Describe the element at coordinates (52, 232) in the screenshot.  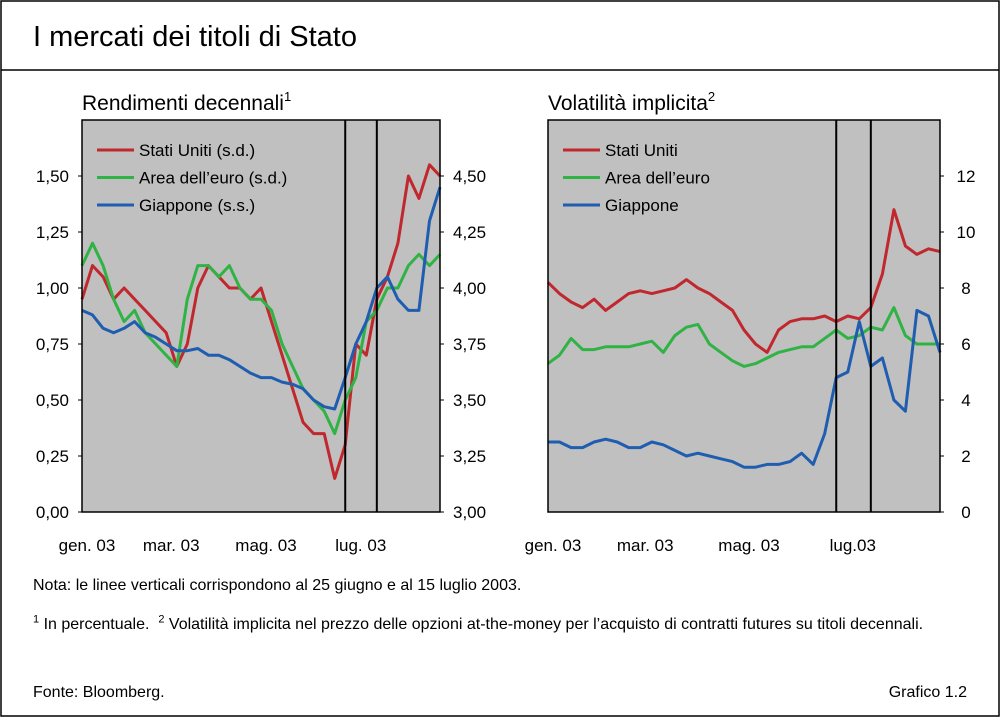
I see `y-tick-label: 1,25` at that location.